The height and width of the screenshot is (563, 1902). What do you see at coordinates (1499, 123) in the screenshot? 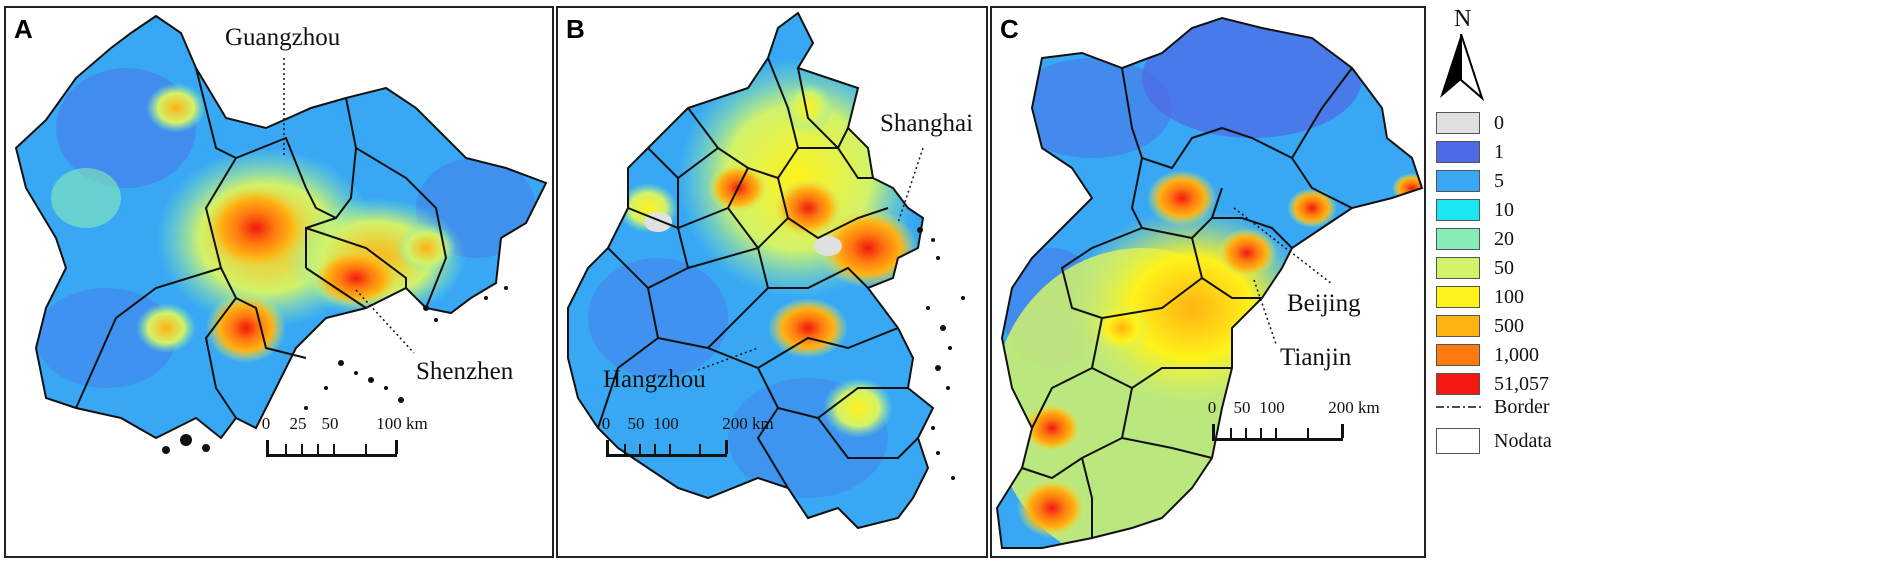
I see `legend-label: 0` at bounding box center [1499, 123].